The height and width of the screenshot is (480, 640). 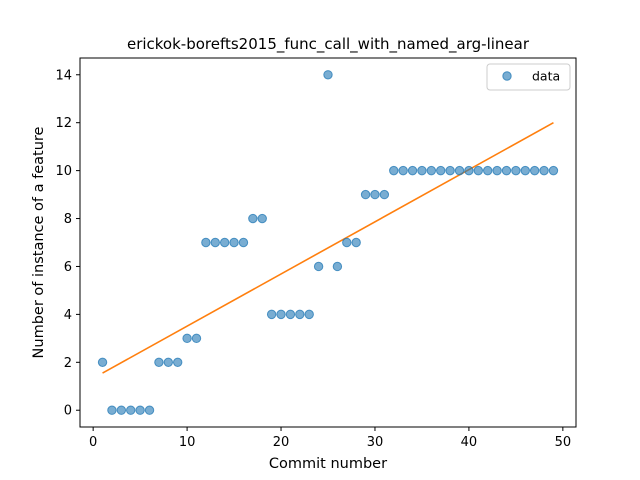 I want to click on x-tick-label: 0, so click(x=93, y=442).